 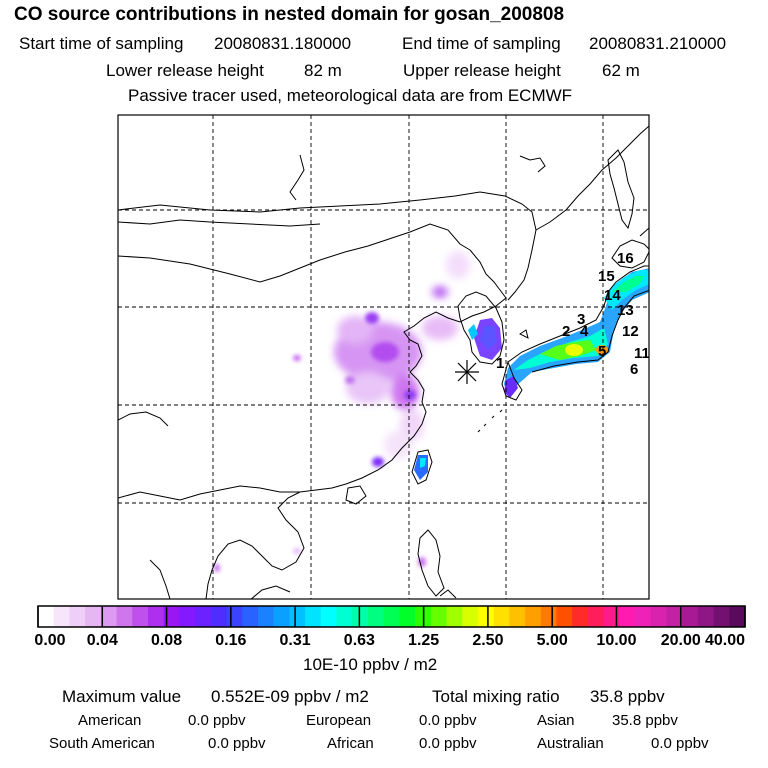 What do you see at coordinates (101, 43) in the screenshot?
I see `start-time-label: Start time of sampling` at bounding box center [101, 43].